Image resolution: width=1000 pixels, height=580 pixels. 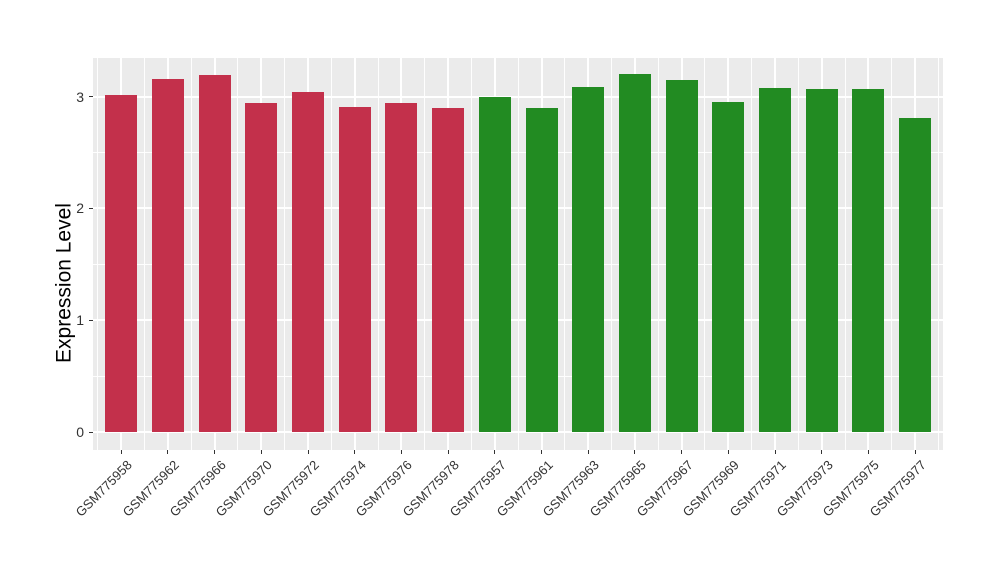 I want to click on bar-GSM775977, so click(x=915, y=274).